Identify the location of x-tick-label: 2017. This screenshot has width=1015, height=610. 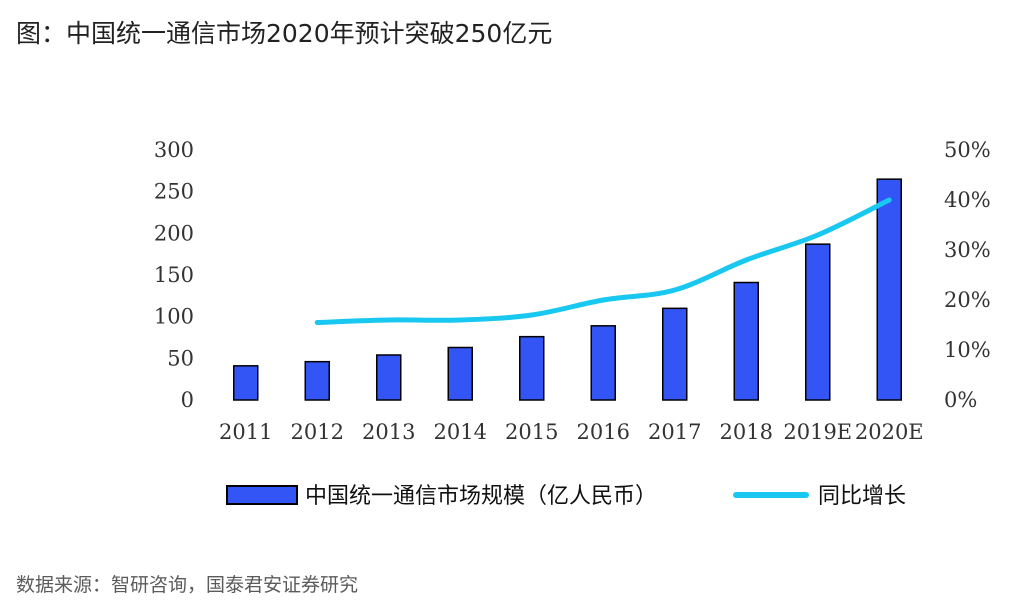
(674, 432).